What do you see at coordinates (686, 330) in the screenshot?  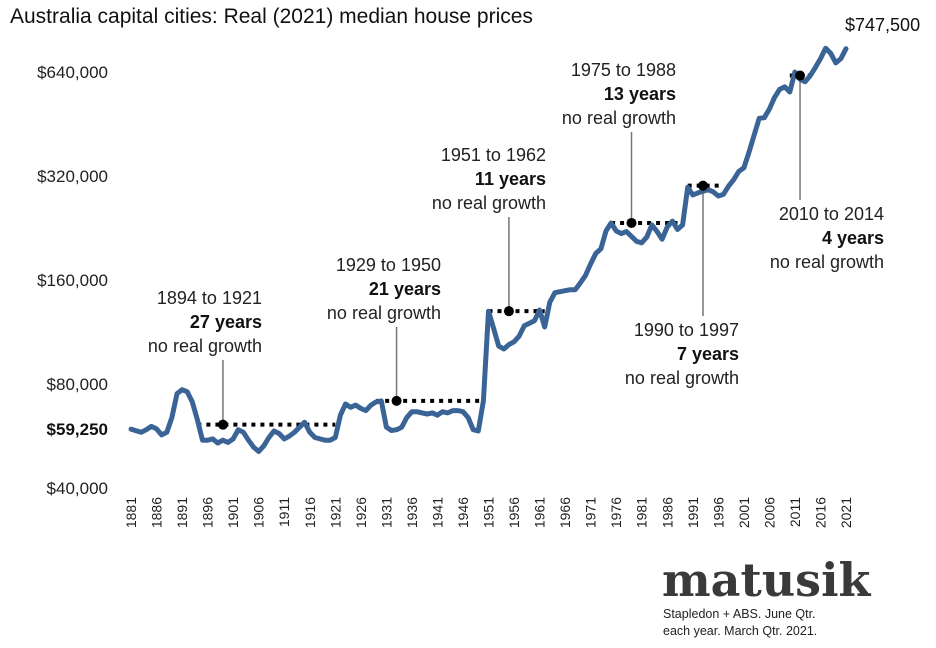 I see `annotation-range-label: 1990 to 1997` at bounding box center [686, 330].